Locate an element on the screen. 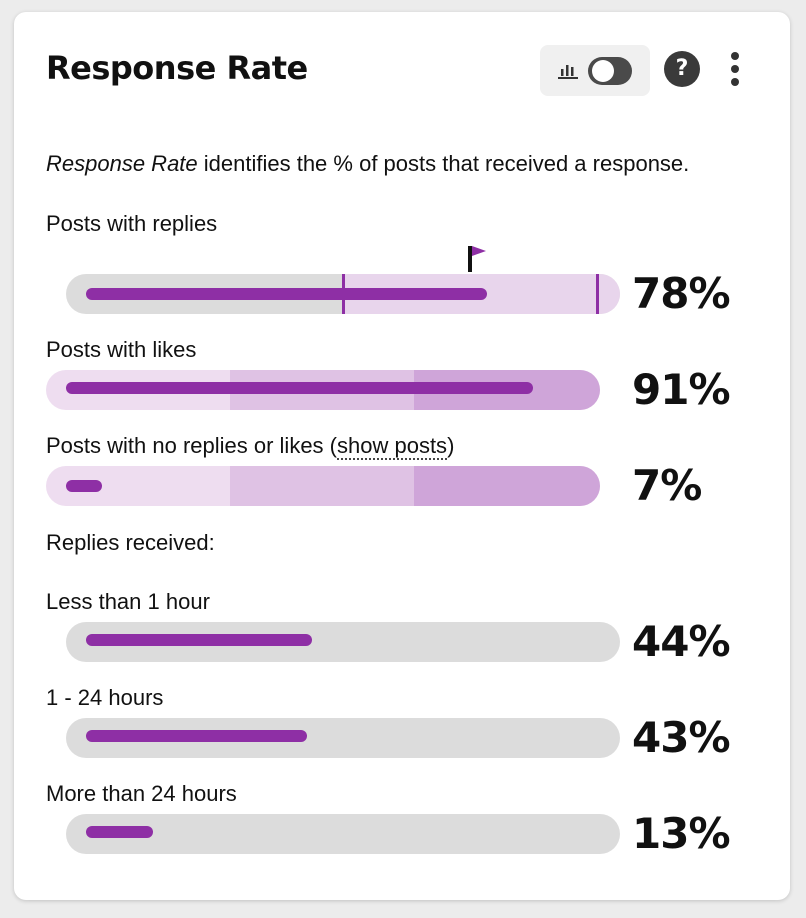 This screenshot has height=918, width=806. toggle-switch is located at coordinates (610, 71).